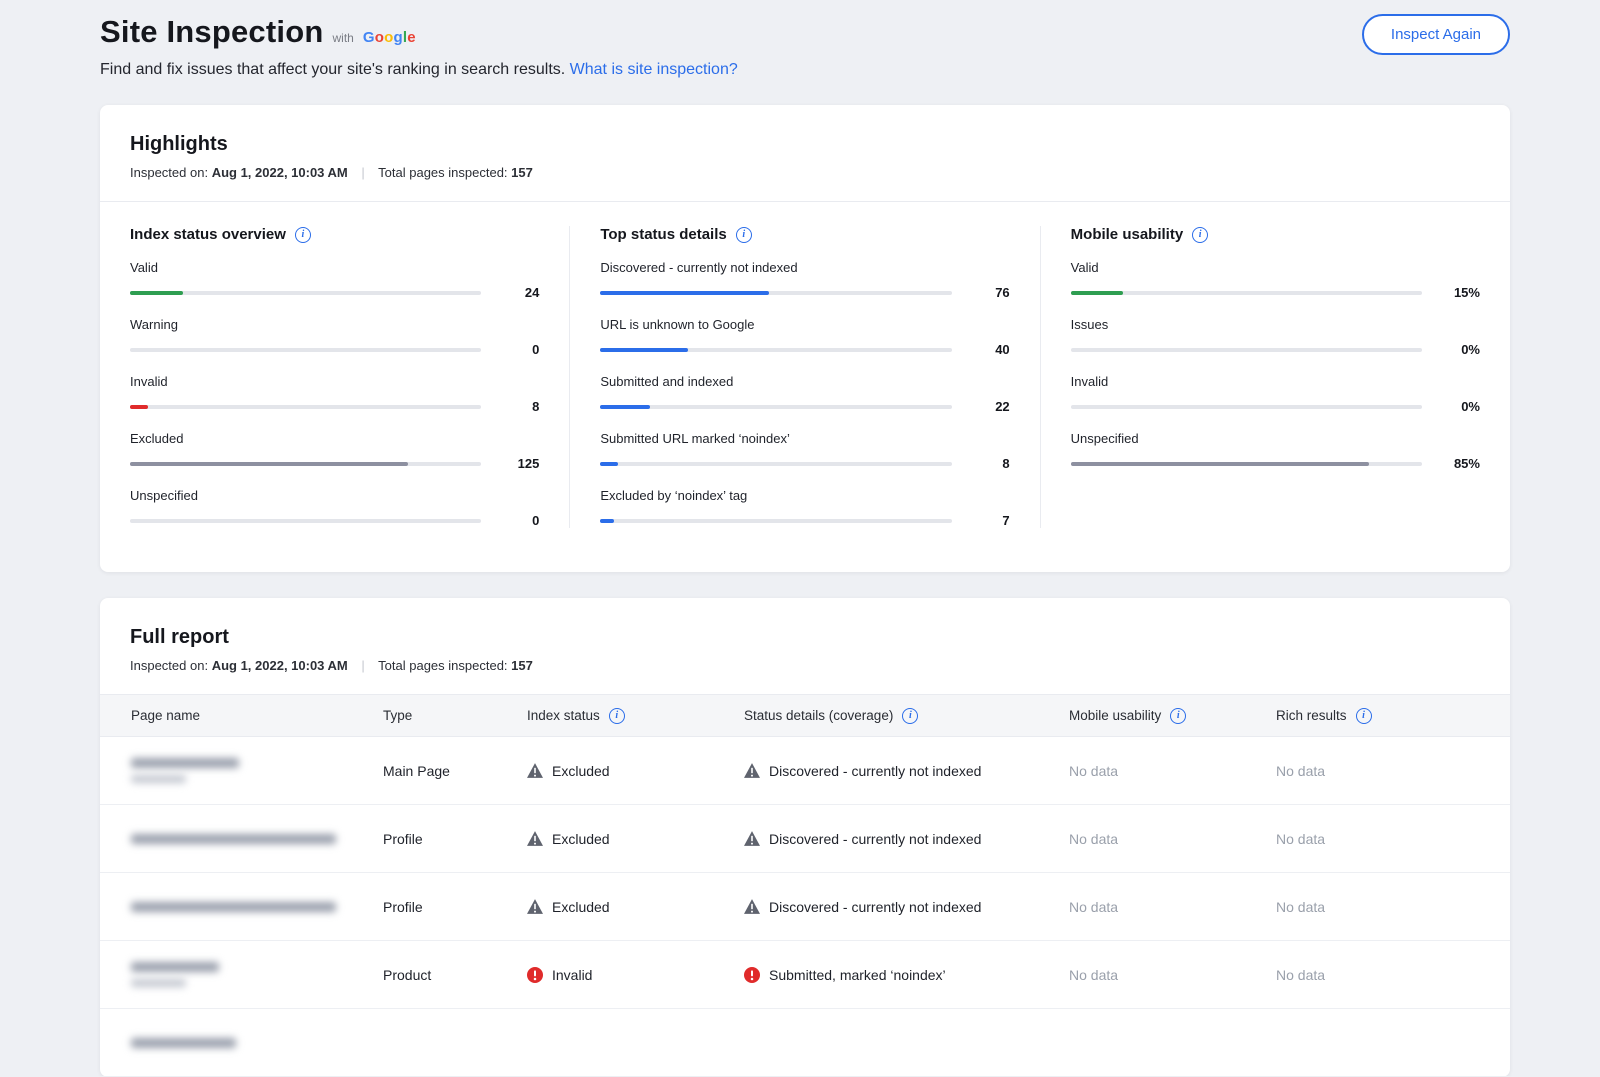  Describe the element at coordinates (405, 37) in the screenshot. I see `google-logo-letter: l` at that location.